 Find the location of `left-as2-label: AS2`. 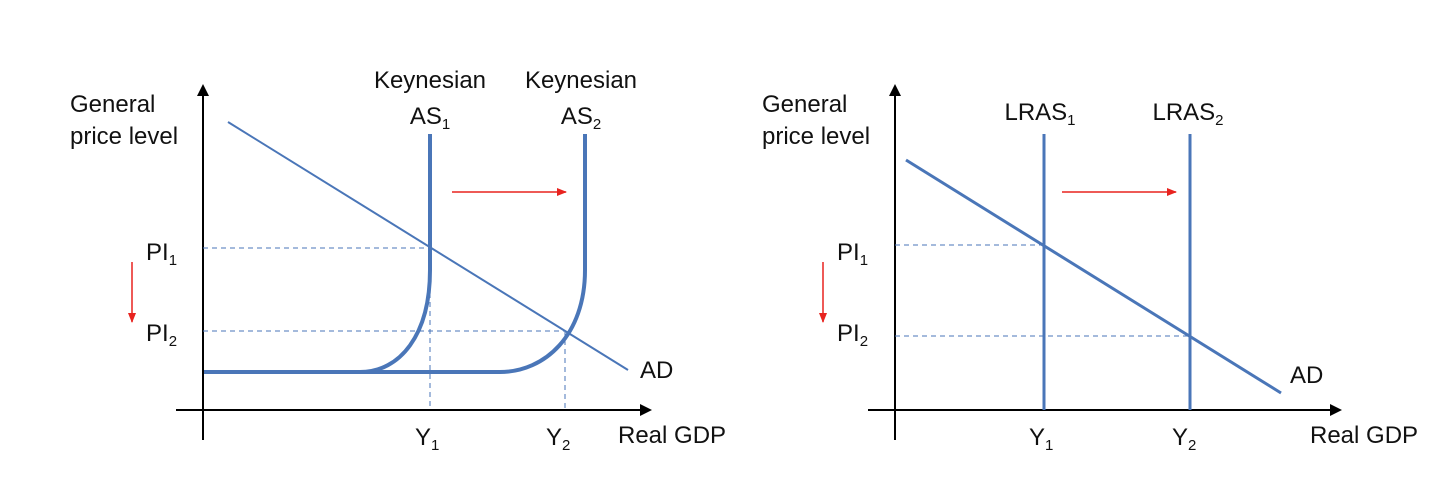

left-as2-label: AS2 is located at coordinates (581, 118).